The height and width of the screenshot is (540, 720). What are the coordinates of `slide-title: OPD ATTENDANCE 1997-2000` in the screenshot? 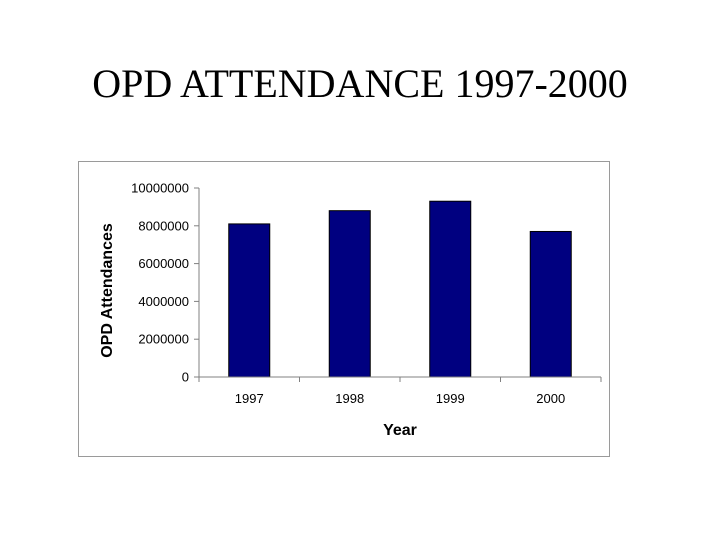 It's located at (360, 83).